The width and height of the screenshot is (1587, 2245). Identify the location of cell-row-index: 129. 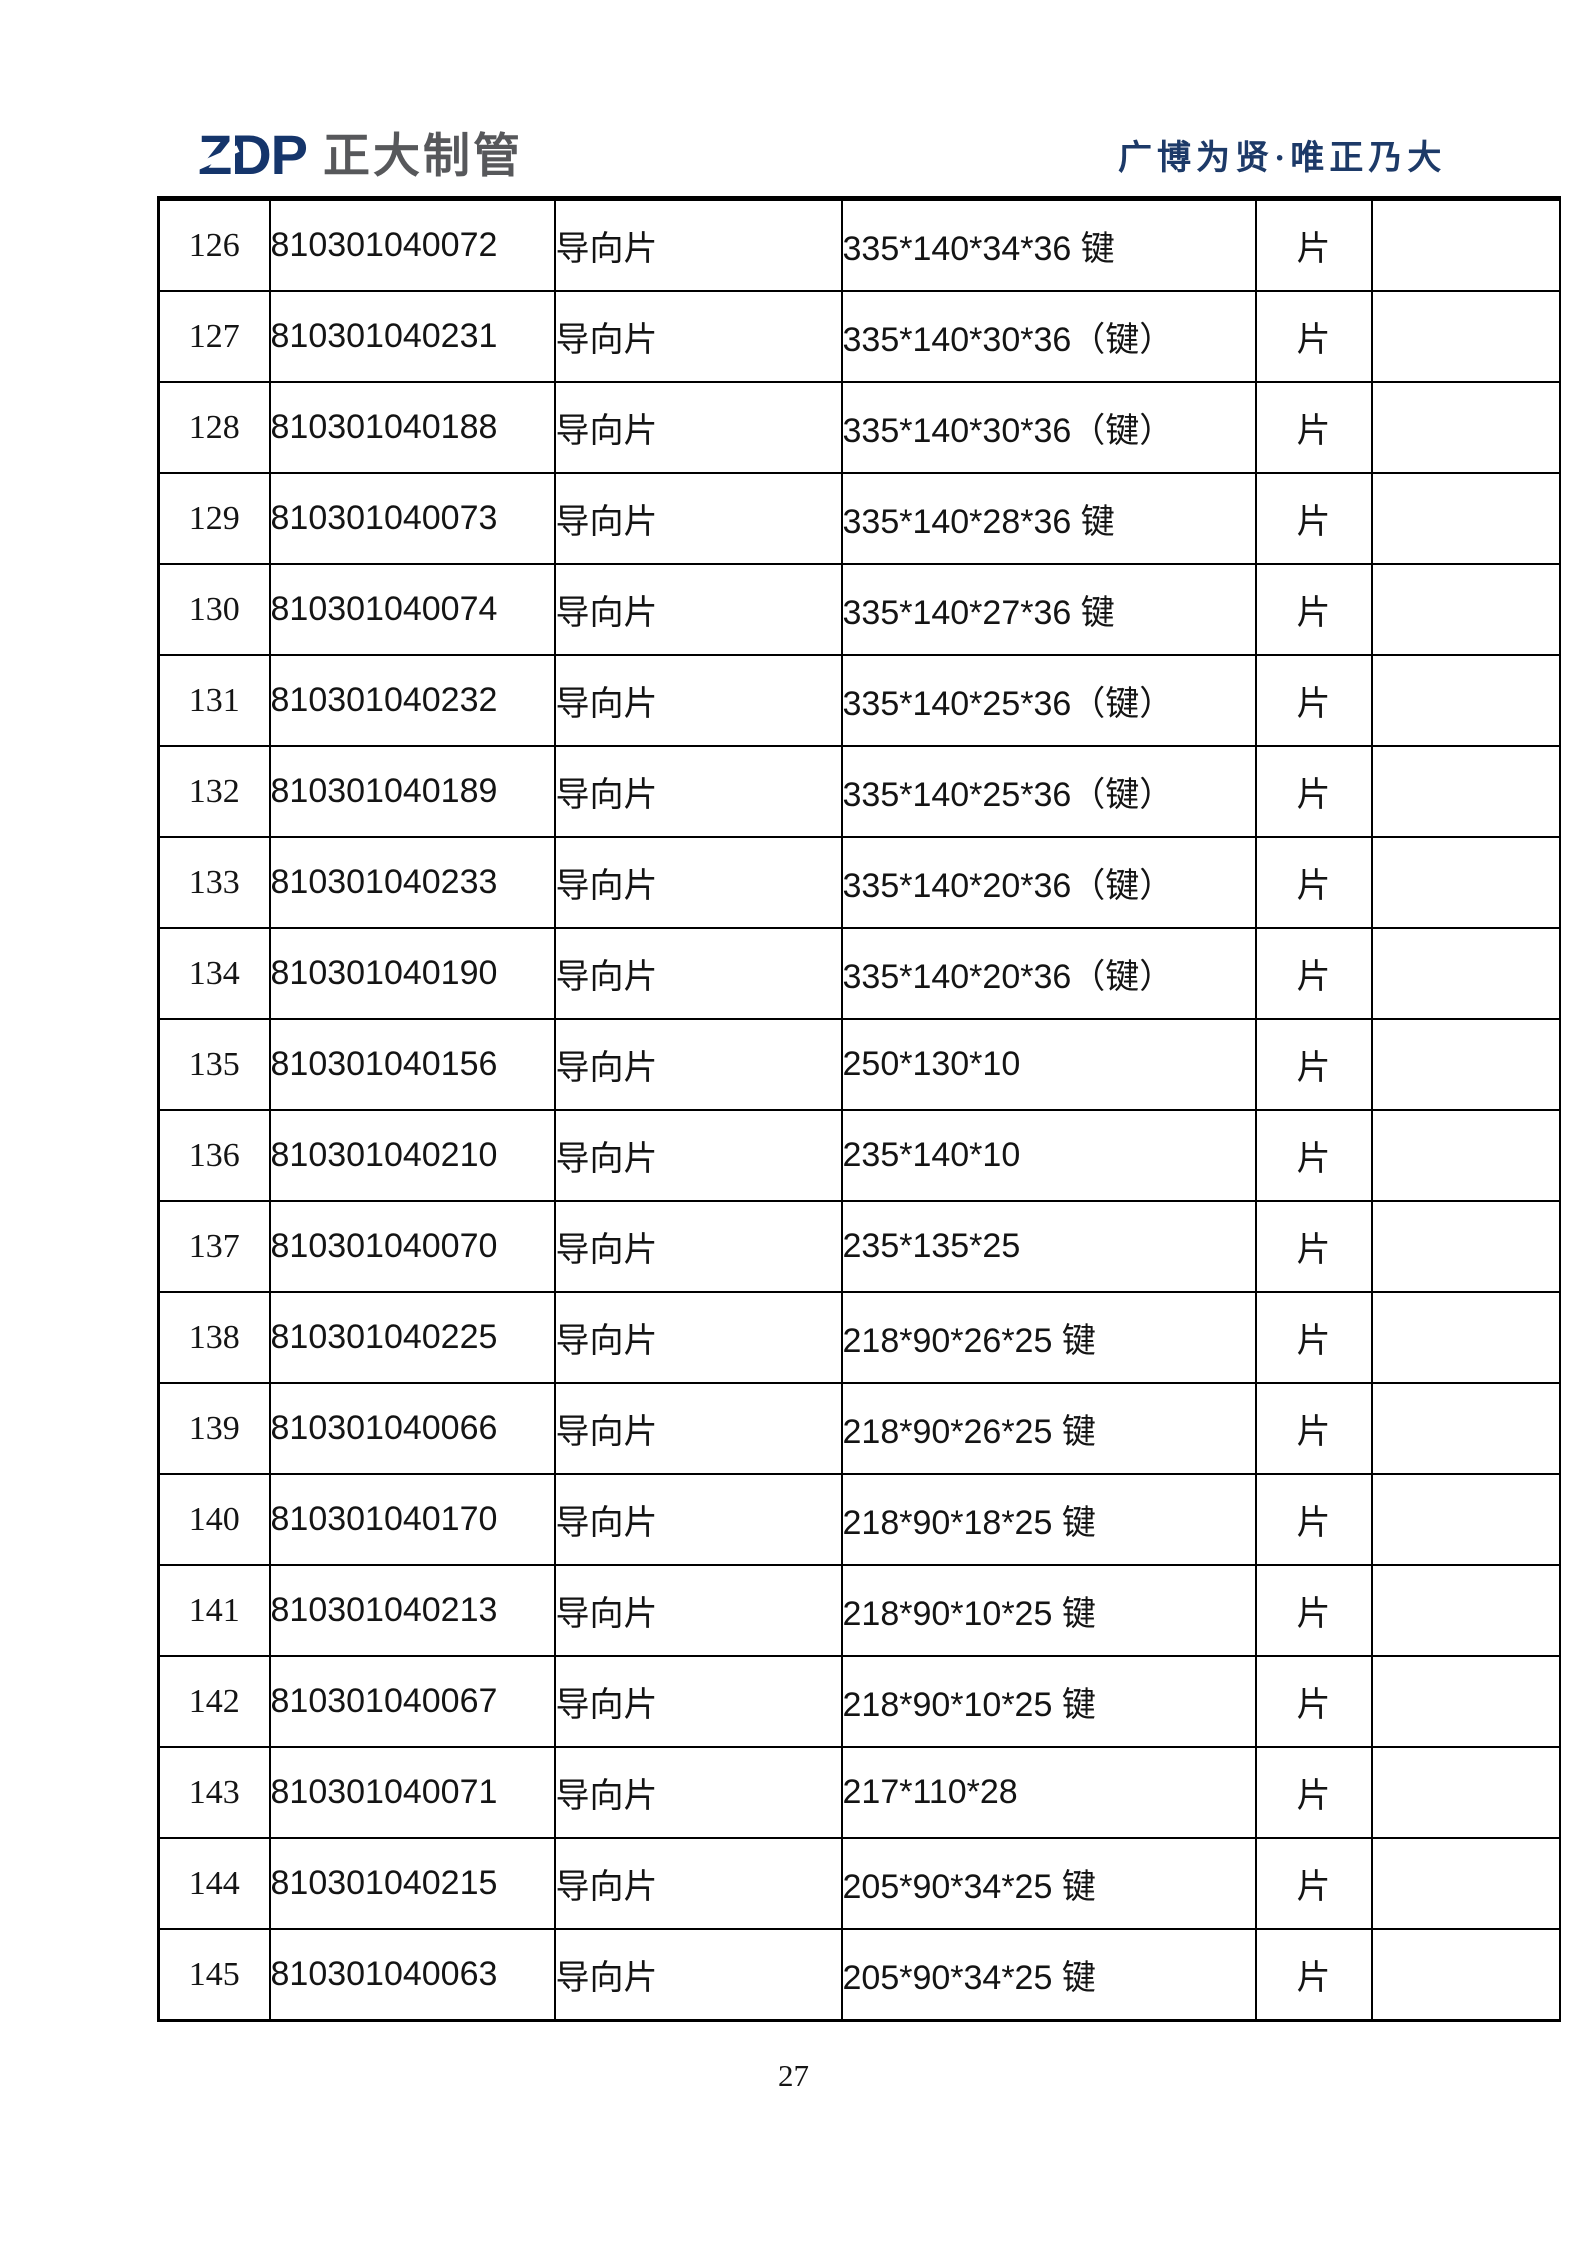
(214, 518).